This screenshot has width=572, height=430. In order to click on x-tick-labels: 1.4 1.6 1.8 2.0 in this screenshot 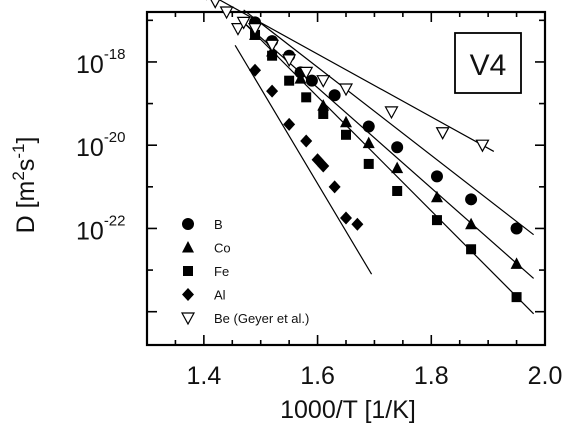, I will do `click(374, 376)`.